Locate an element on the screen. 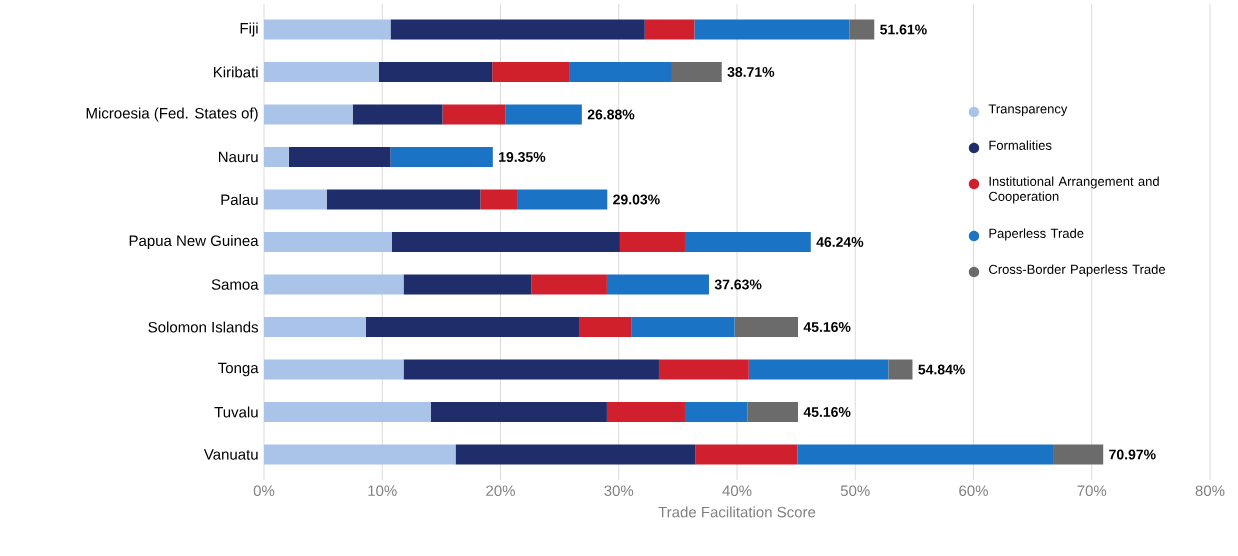 The height and width of the screenshot is (556, 1238). y-tick-label: Samoa is located at coordinates (235, 284).